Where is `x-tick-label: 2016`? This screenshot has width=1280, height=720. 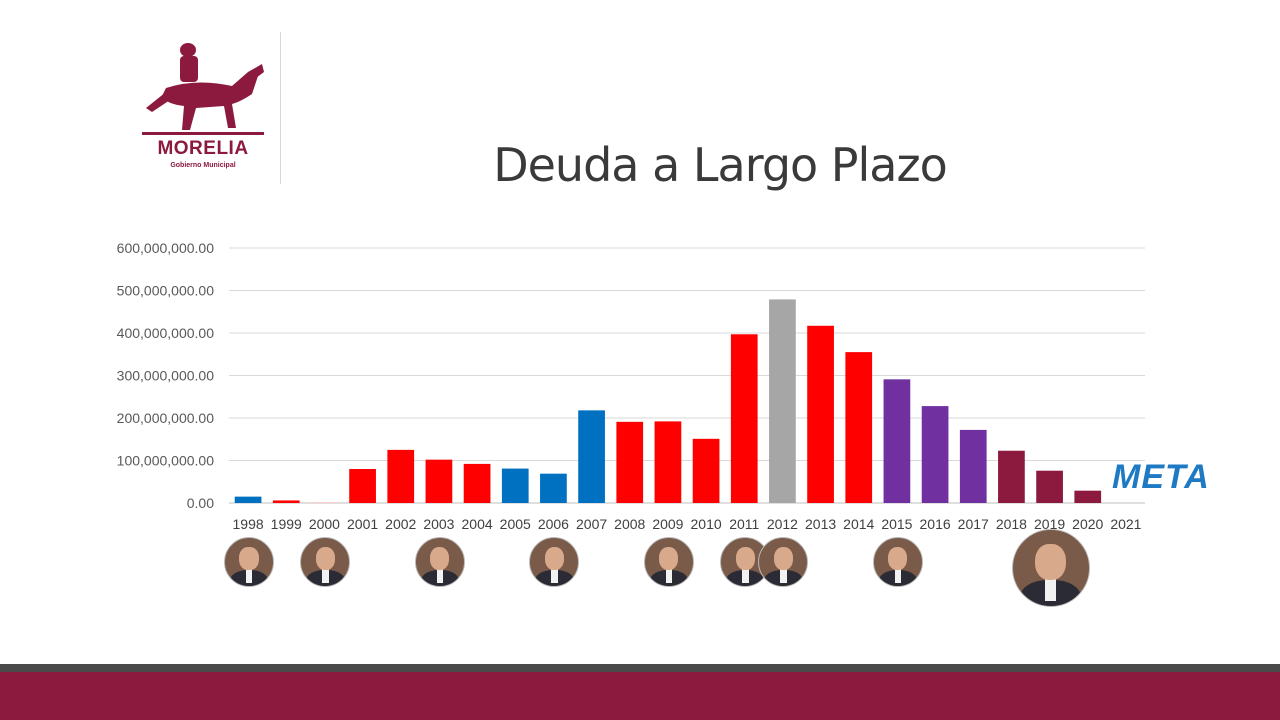
x-tick-label: 2016 is located at coordinates (935, 524).